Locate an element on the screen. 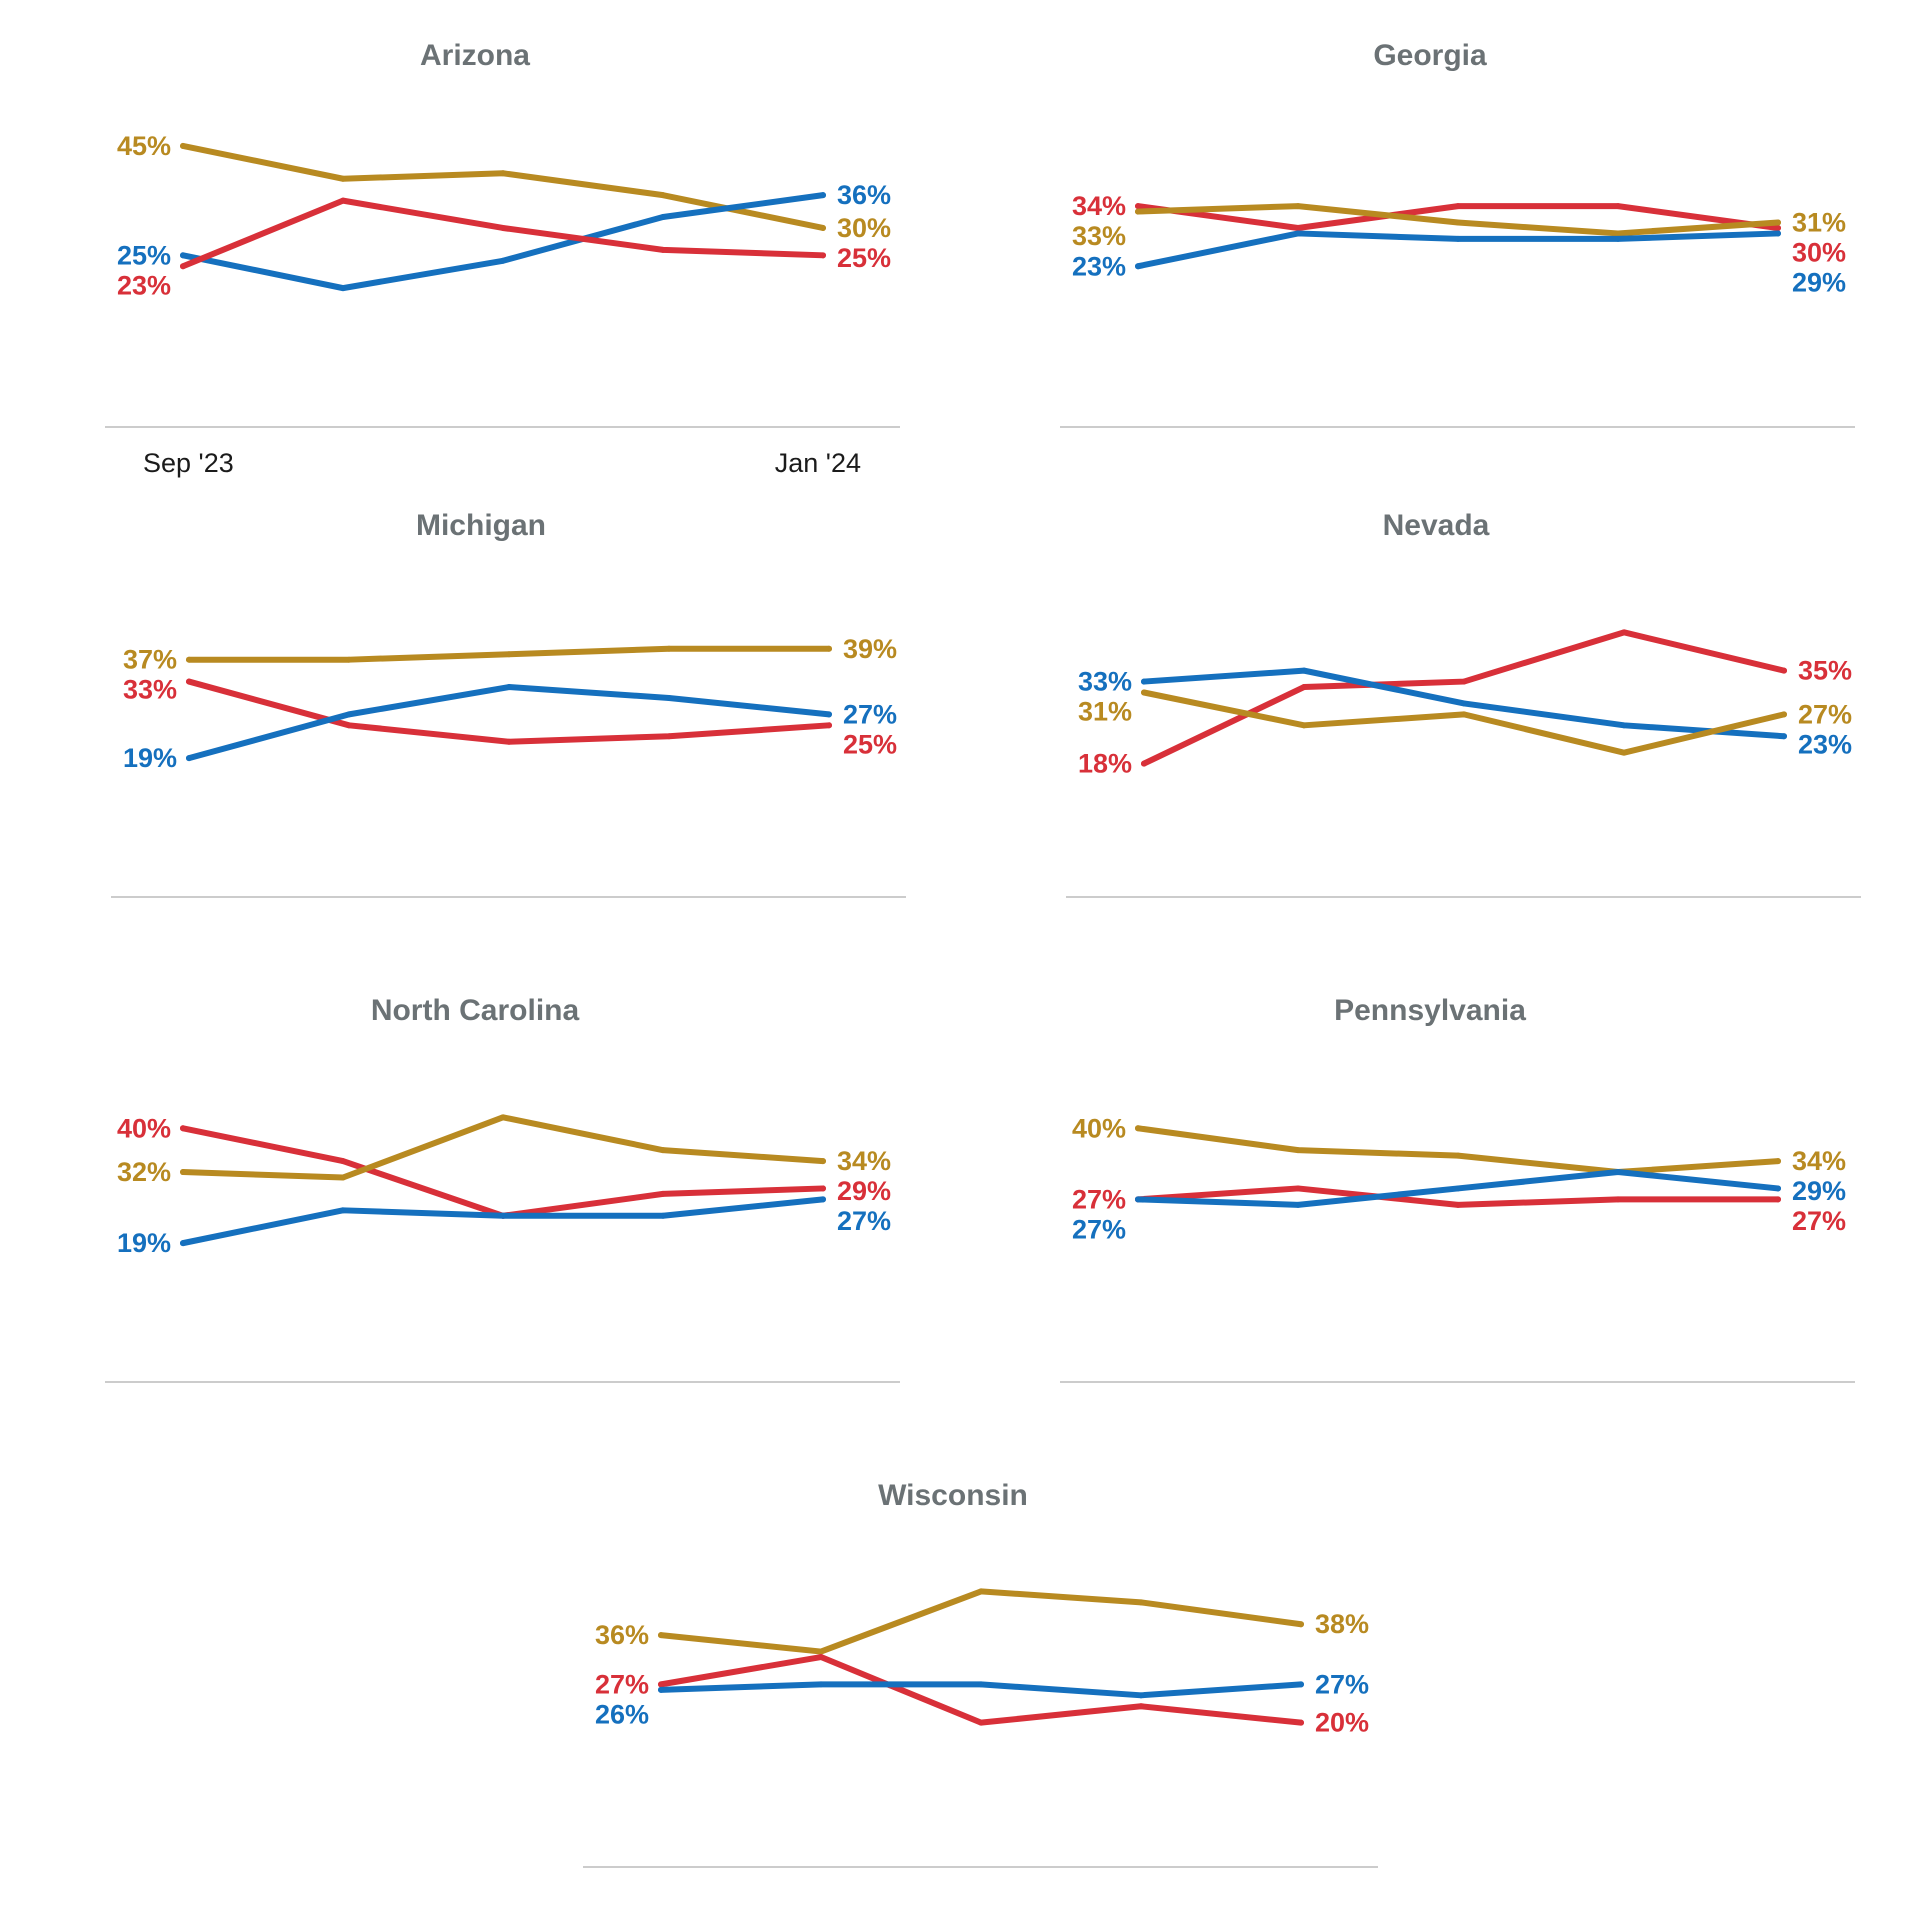 The image size is (1920, 1930). chart-panel-wisconsin: Wisconsin 36% 27% 26% 38% 27% 20% is located at coordinates (978, 1695).